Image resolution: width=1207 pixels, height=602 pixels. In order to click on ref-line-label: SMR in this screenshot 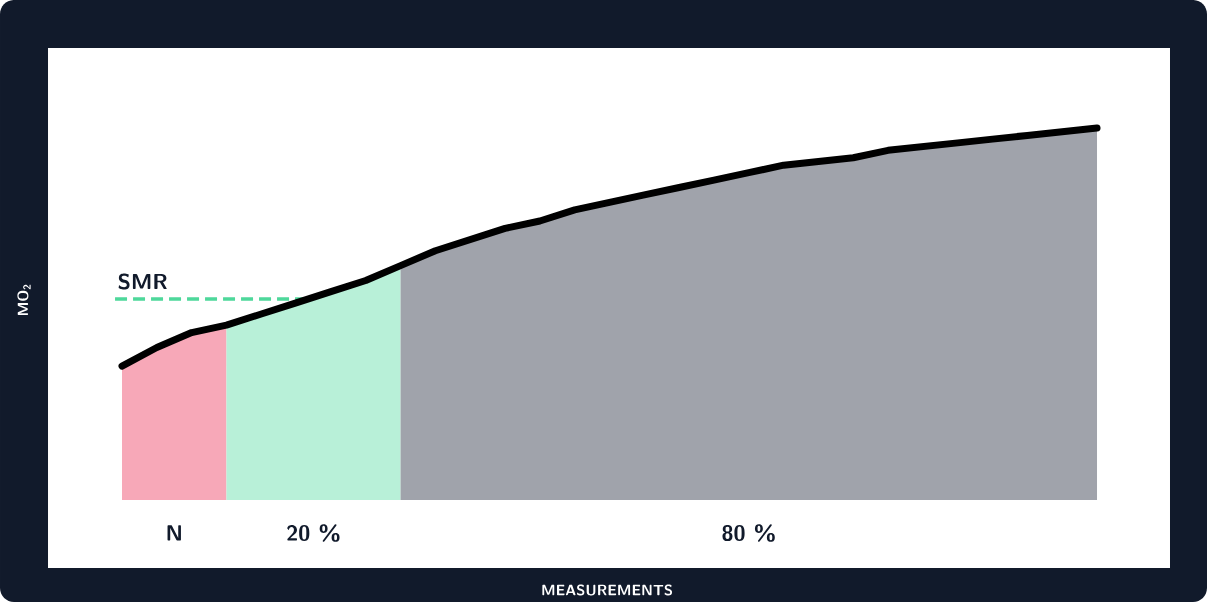, I will do `click(142, 281)`.